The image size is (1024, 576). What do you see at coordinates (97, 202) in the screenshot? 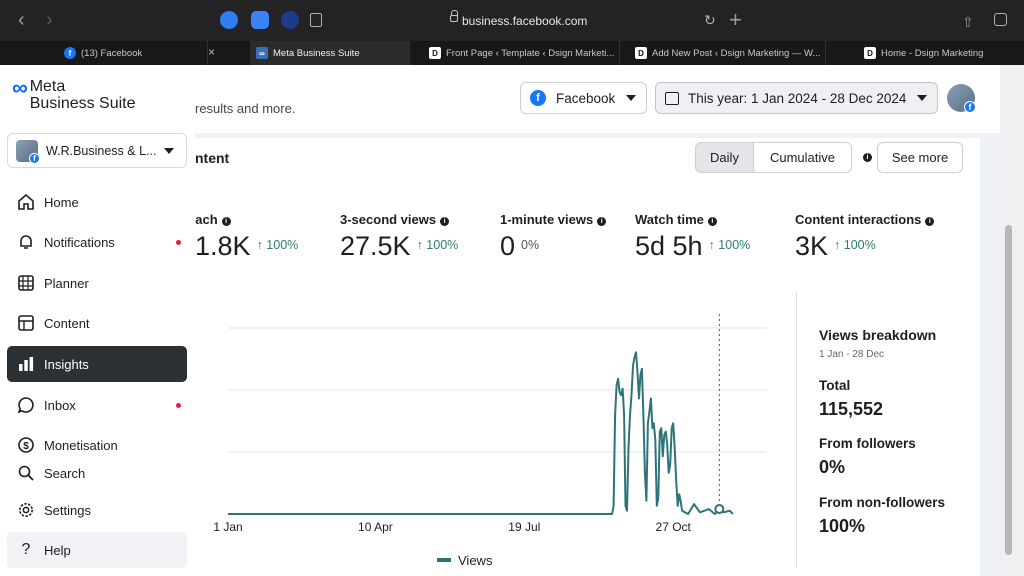
I see `sidebar-item-home: Home` at bounding box center [97, 202].